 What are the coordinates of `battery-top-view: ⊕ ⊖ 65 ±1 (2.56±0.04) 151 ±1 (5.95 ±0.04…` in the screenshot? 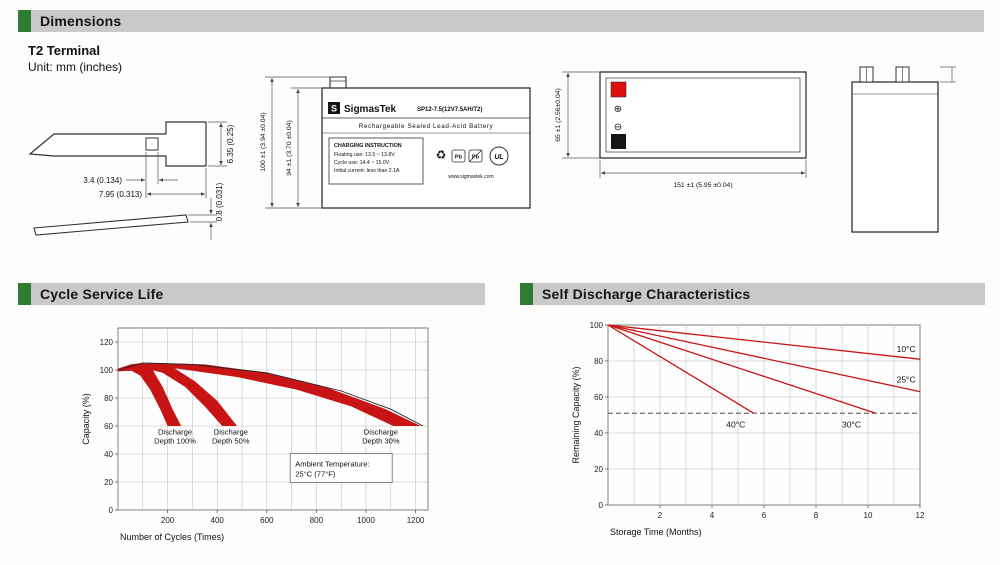 It's located at (681, 130).